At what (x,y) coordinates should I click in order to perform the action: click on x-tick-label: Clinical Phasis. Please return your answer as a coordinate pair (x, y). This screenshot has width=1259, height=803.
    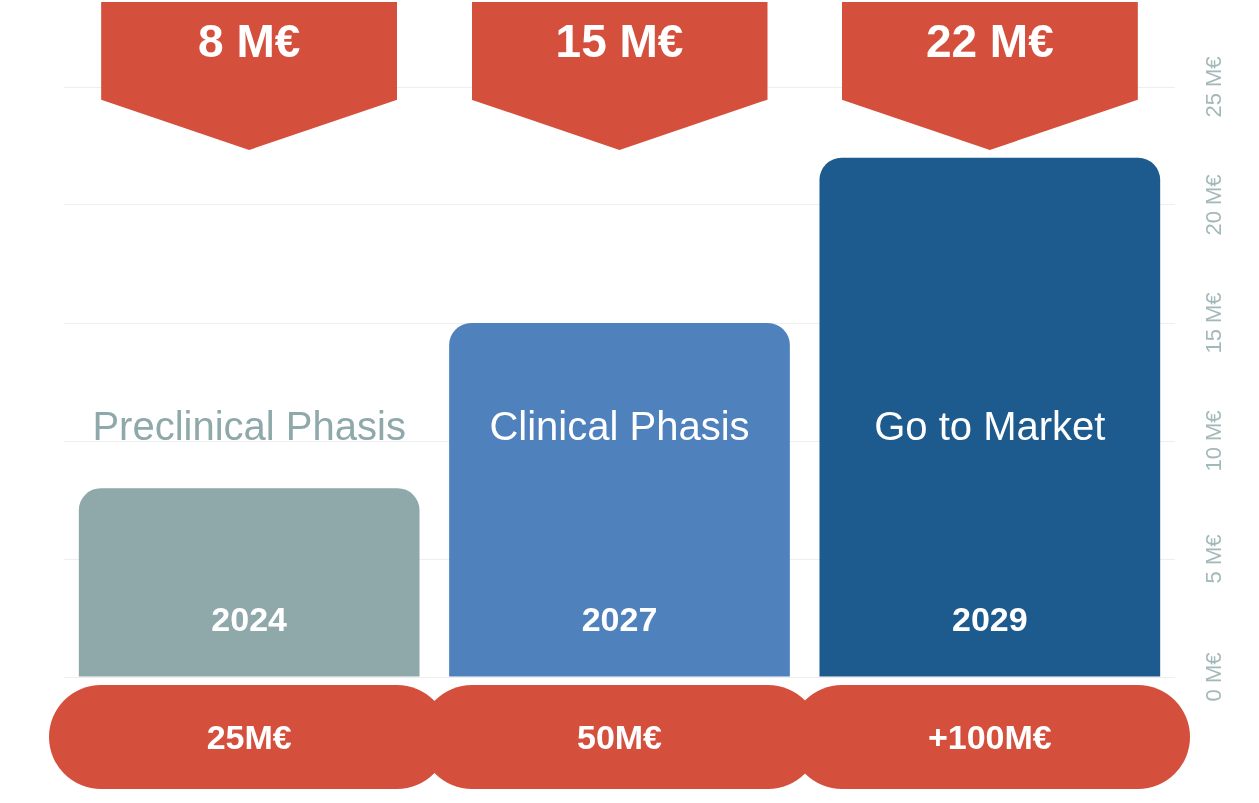
    Looking at the image, I should click on (619, 426).